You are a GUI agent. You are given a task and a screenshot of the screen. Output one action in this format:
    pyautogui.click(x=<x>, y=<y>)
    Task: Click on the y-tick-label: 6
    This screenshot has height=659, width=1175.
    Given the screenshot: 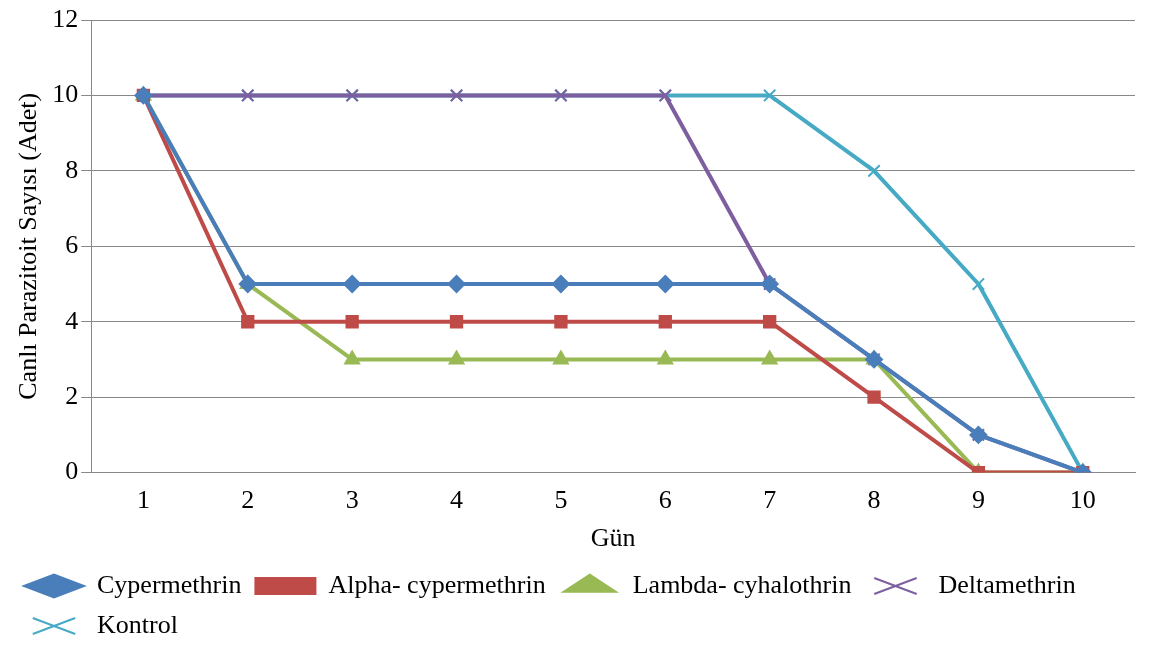 What is the action you would take?
    pyautogui.click(x=72, y=245)
    